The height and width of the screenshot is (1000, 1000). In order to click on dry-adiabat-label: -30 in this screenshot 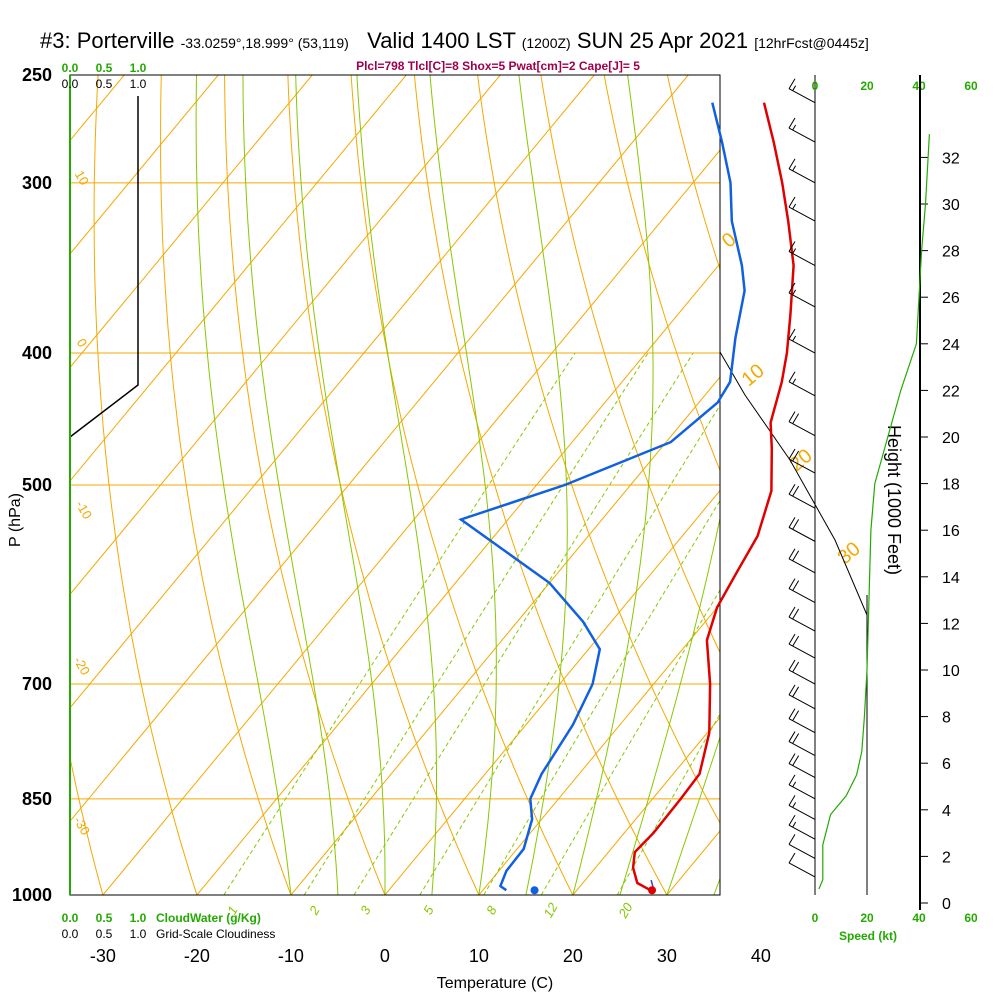, I will do `click(82, 826)`.